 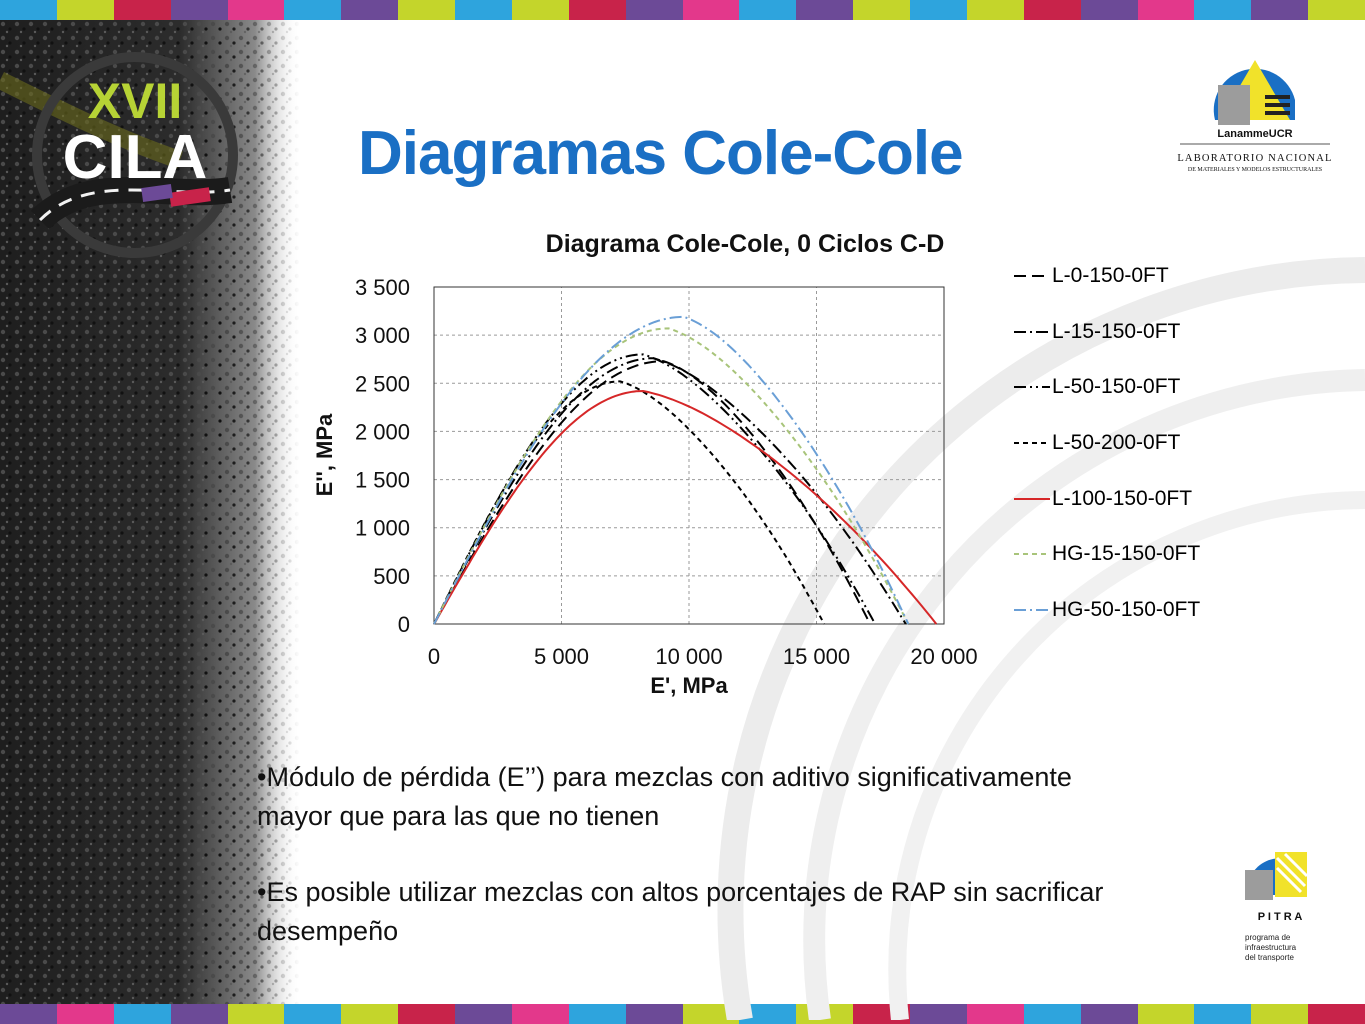 I want to click on y-tick-label: 0, so click(x=404, y=624).